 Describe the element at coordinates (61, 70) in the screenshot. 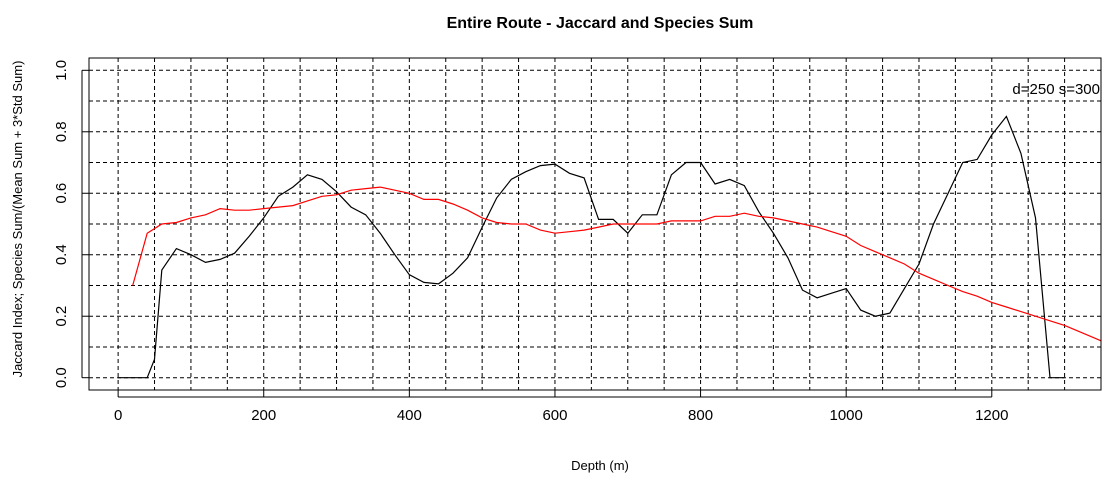

I see `y-tick-label: 1.0` at that location.